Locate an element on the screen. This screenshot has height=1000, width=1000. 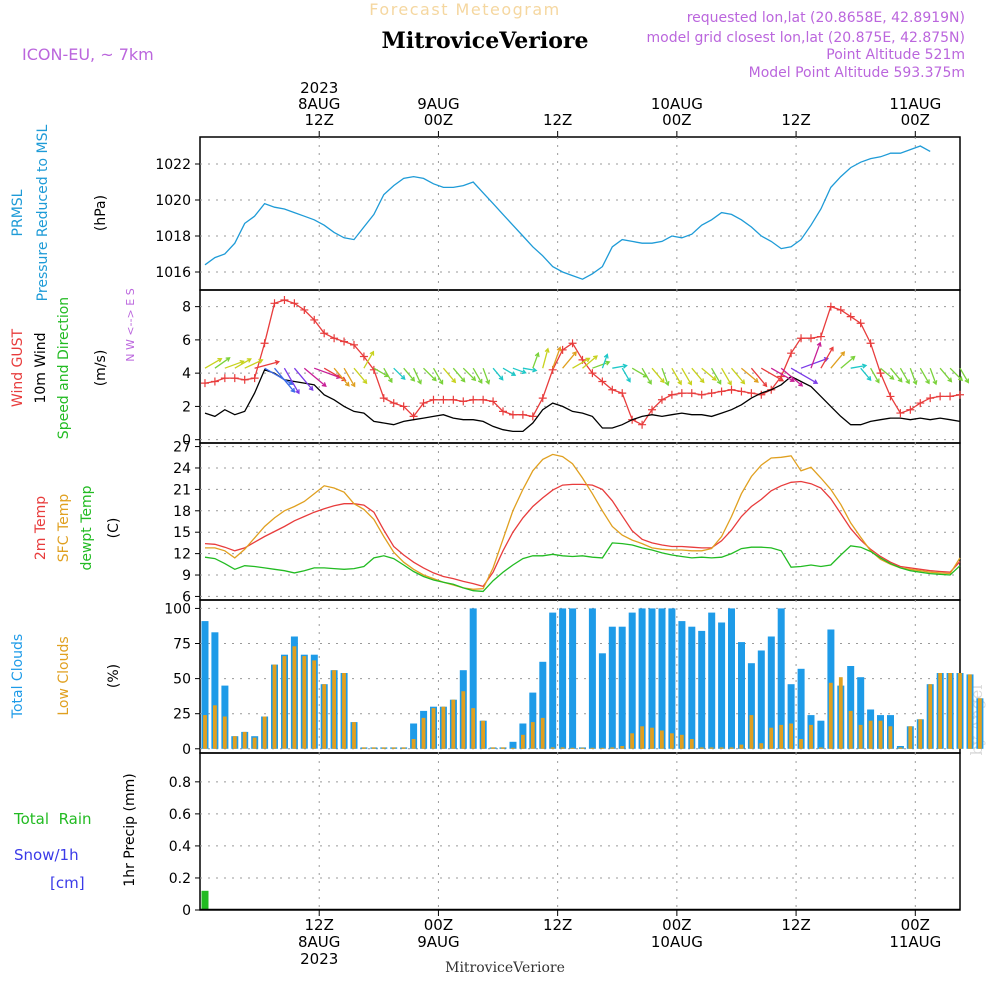
precip-legend-snow: Snow/1h is located at coordinates (46, 855).